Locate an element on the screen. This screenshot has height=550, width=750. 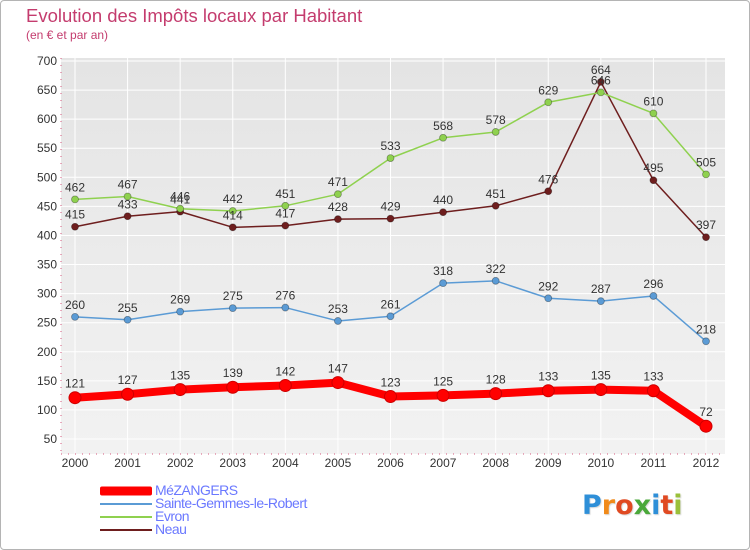
data-label: 417 is located at coordinates (285, 214).